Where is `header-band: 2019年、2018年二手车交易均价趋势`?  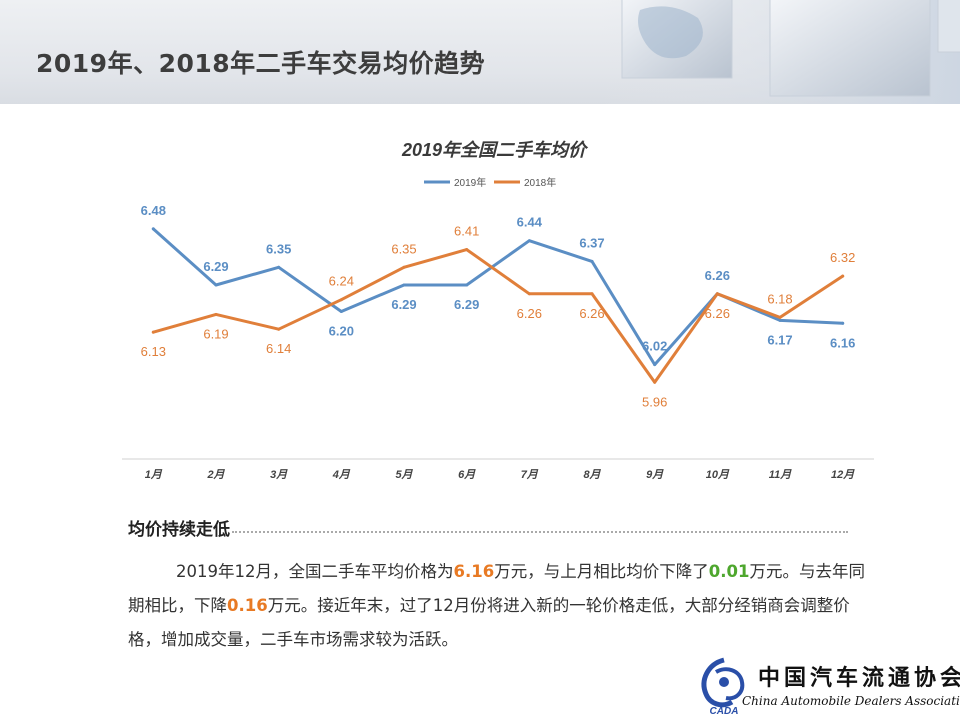 header-band: 2019年、2018年二手车交易均价趋势 is located at coordinates (480, 52).